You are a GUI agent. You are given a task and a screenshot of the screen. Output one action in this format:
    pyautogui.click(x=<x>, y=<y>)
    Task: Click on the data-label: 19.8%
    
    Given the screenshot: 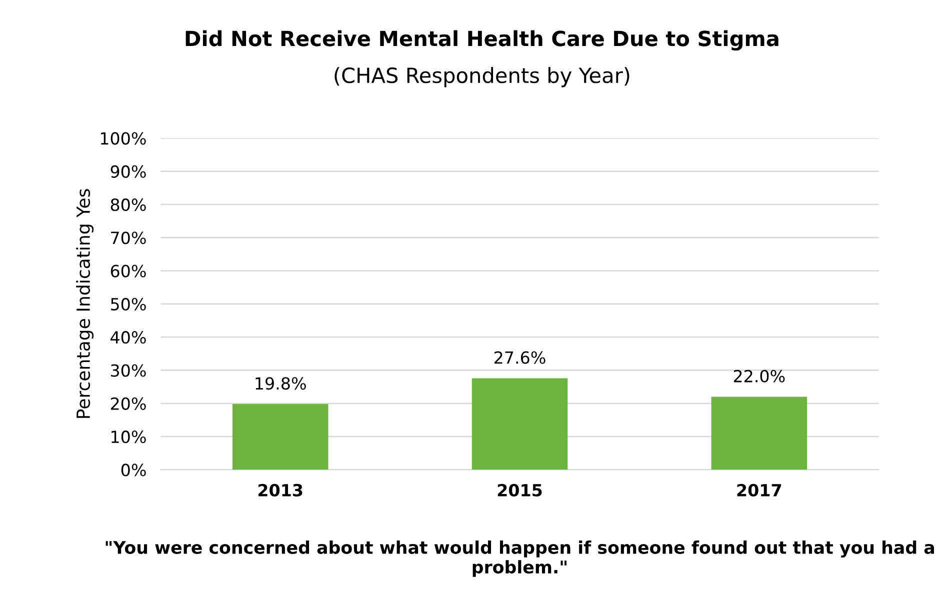 What is the action you would take?
    pyautogui.click(x=281, y=383)
    